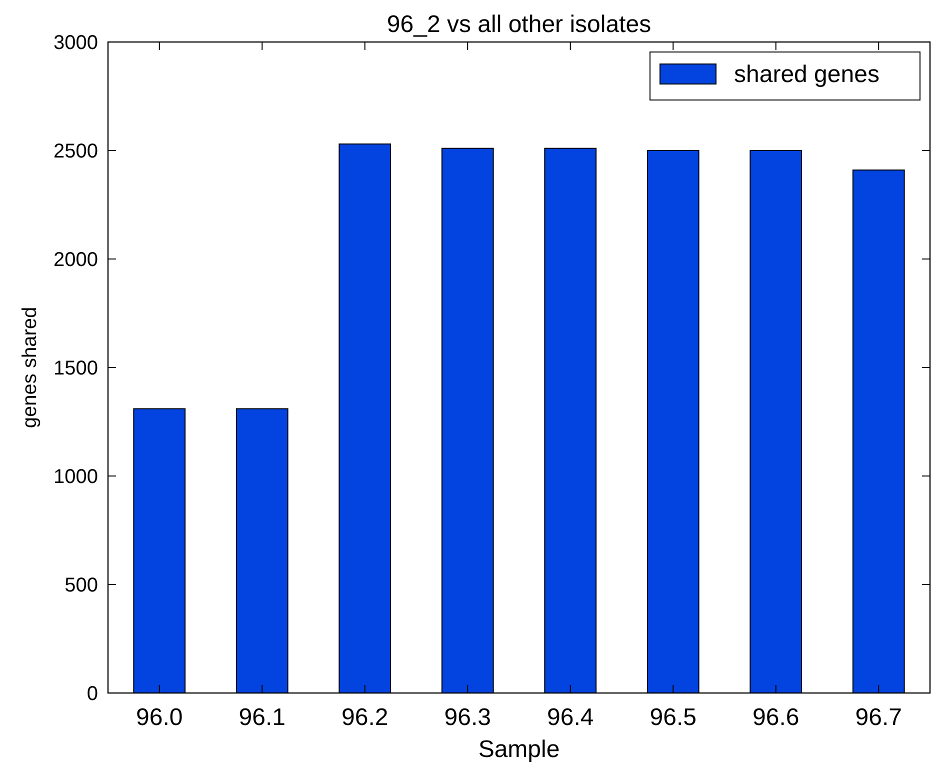 This screenshot has width=944, height=773. Describe the element at coordinates (159, 717) in the screenshot. I see `x-tick-label: 96.0` at that location.